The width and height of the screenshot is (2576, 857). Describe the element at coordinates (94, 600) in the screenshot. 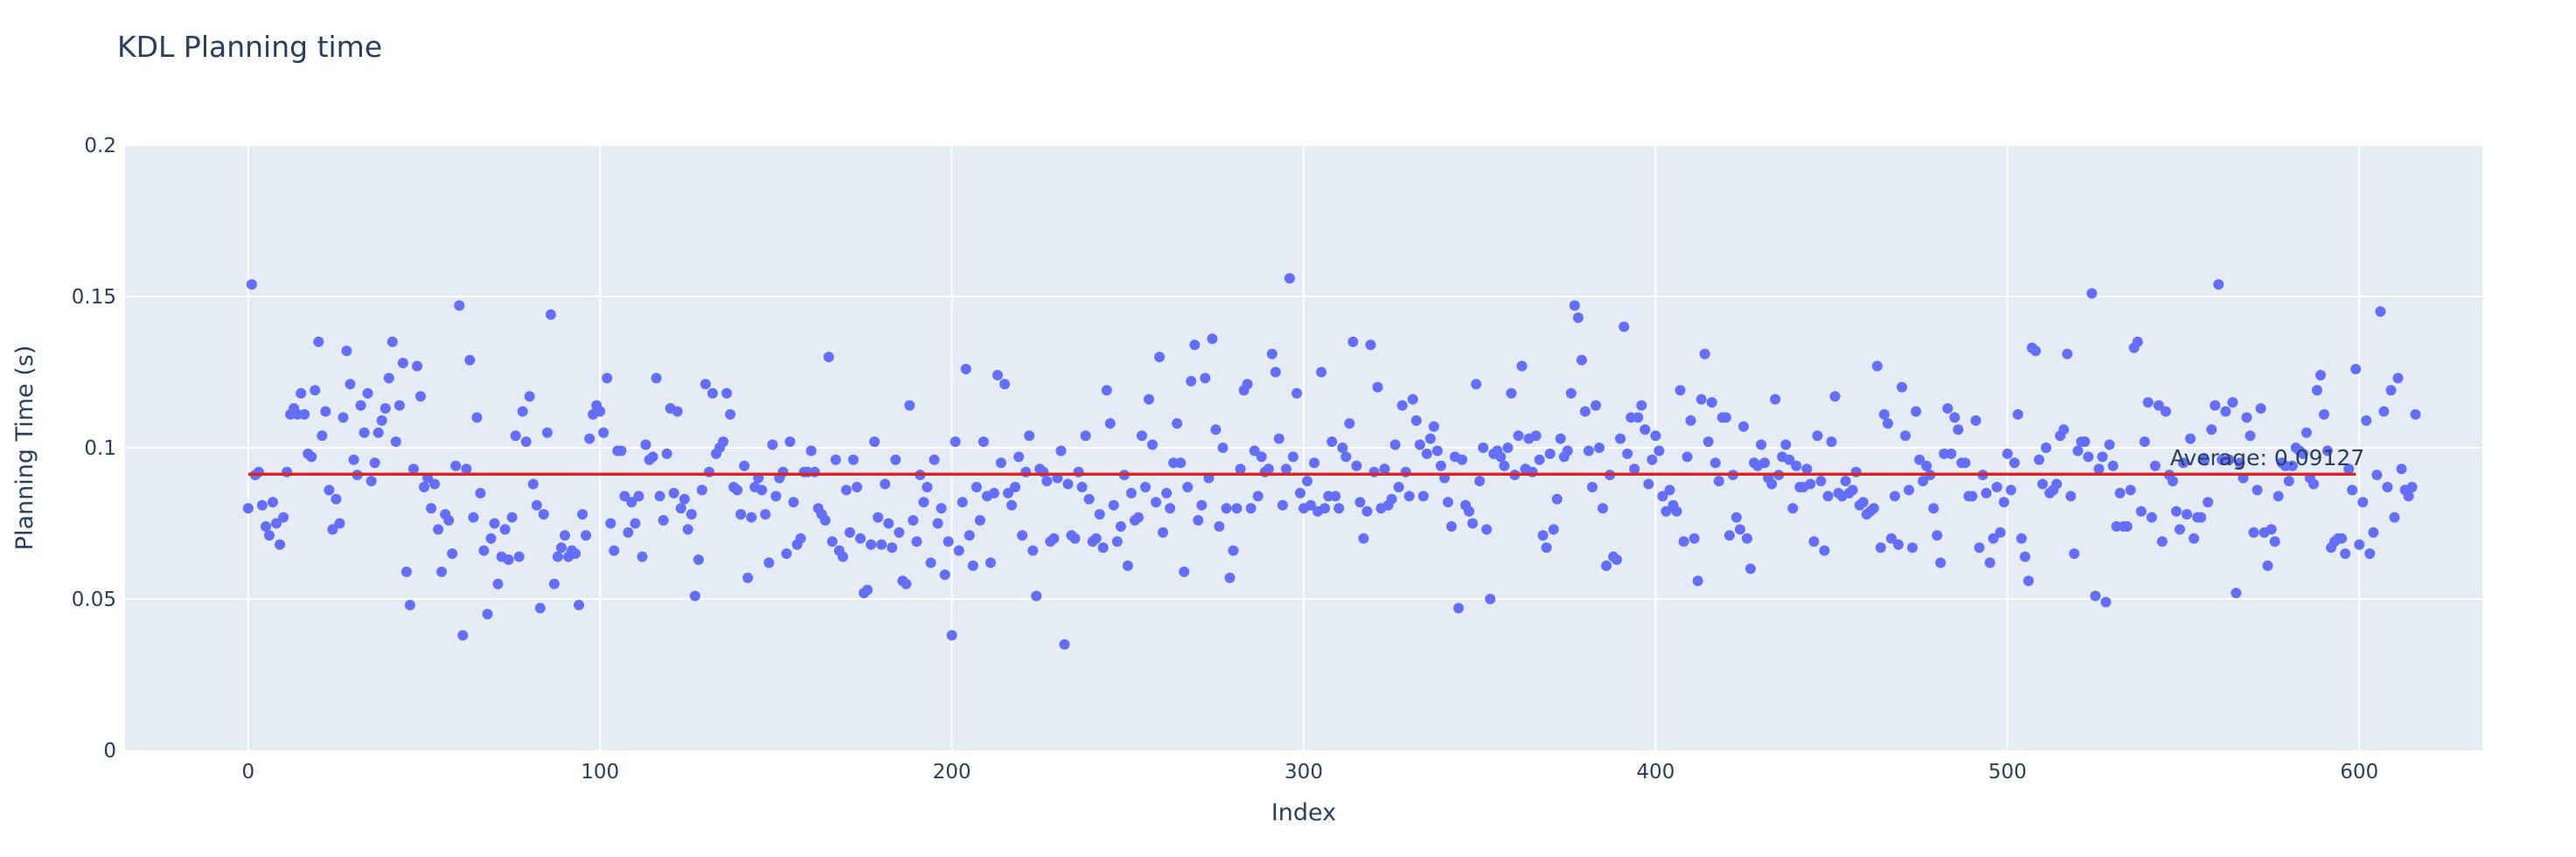

I see `y-tick-label: 0.05` at that location.